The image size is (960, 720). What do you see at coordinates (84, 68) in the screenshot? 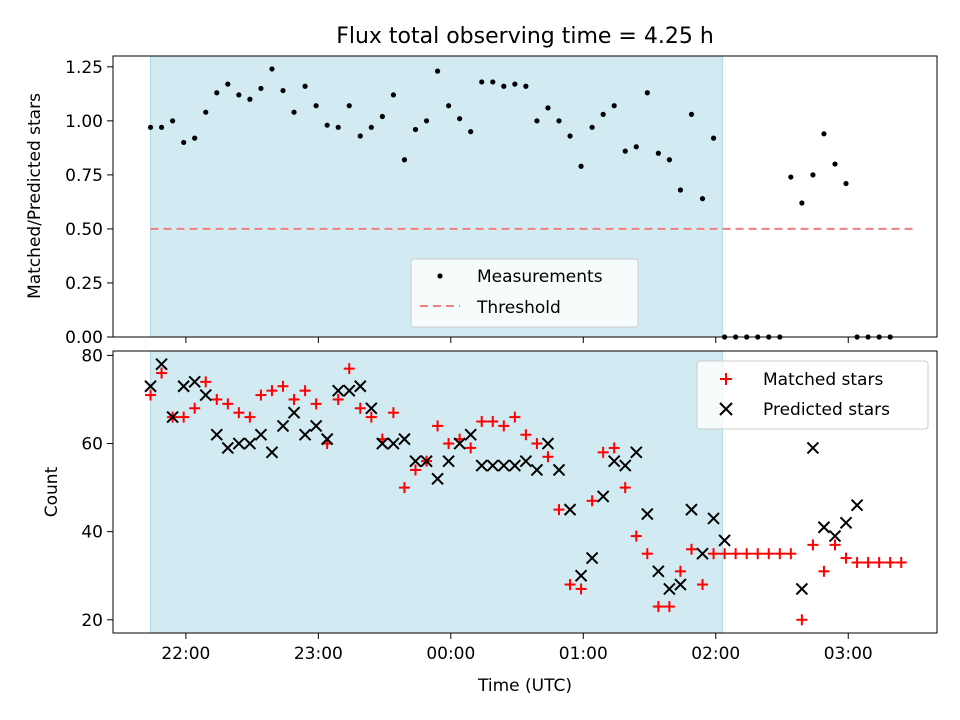
I see `y-tick-label: 1.25` at bounding box center [84, 68].